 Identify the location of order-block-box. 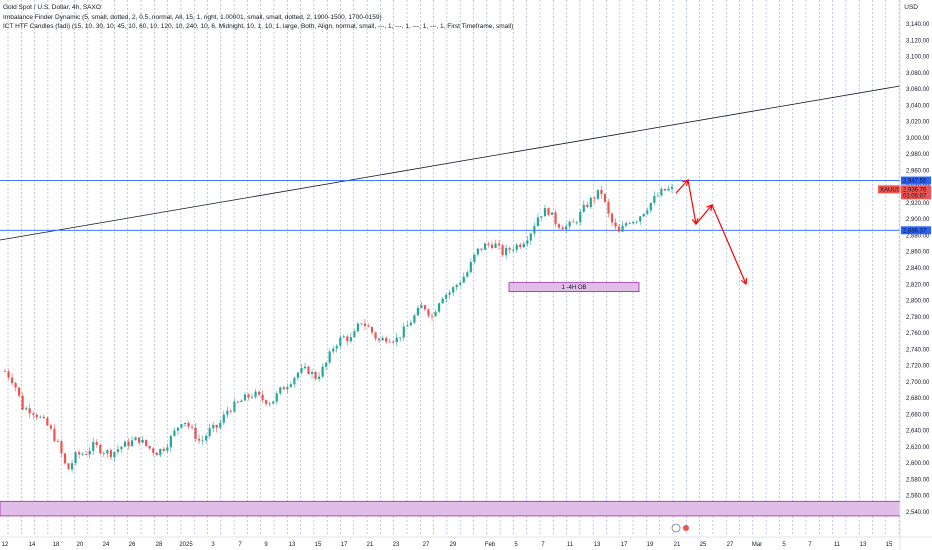
(574, 287).